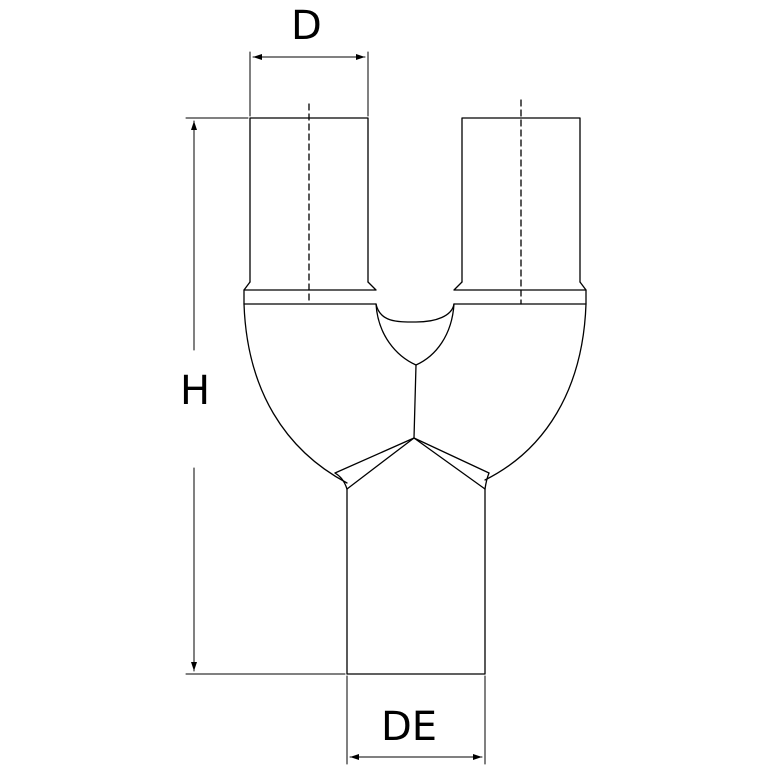 The width and height of the screenshot is (768, 768). I want to click on outlet-pipe, so click(416, 581).